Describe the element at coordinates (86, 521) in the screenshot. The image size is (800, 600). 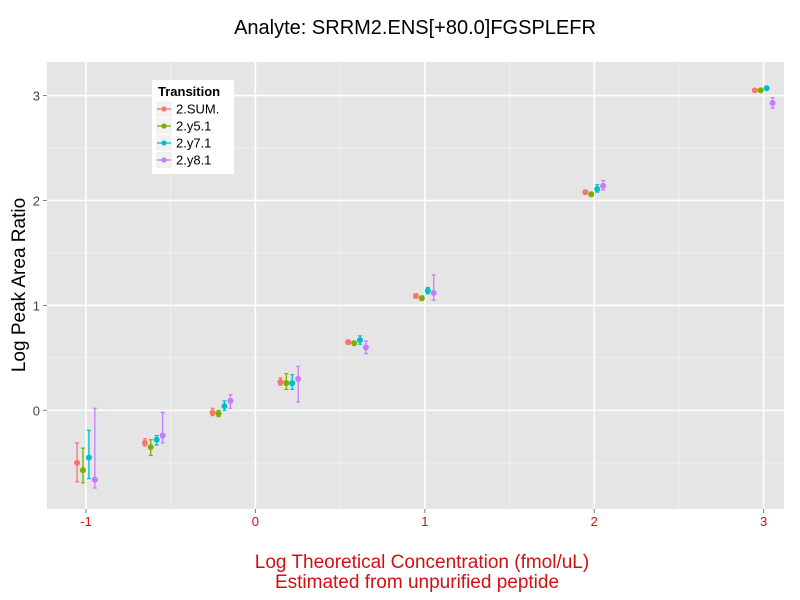
I see `x-tick-label: -1` at that location.